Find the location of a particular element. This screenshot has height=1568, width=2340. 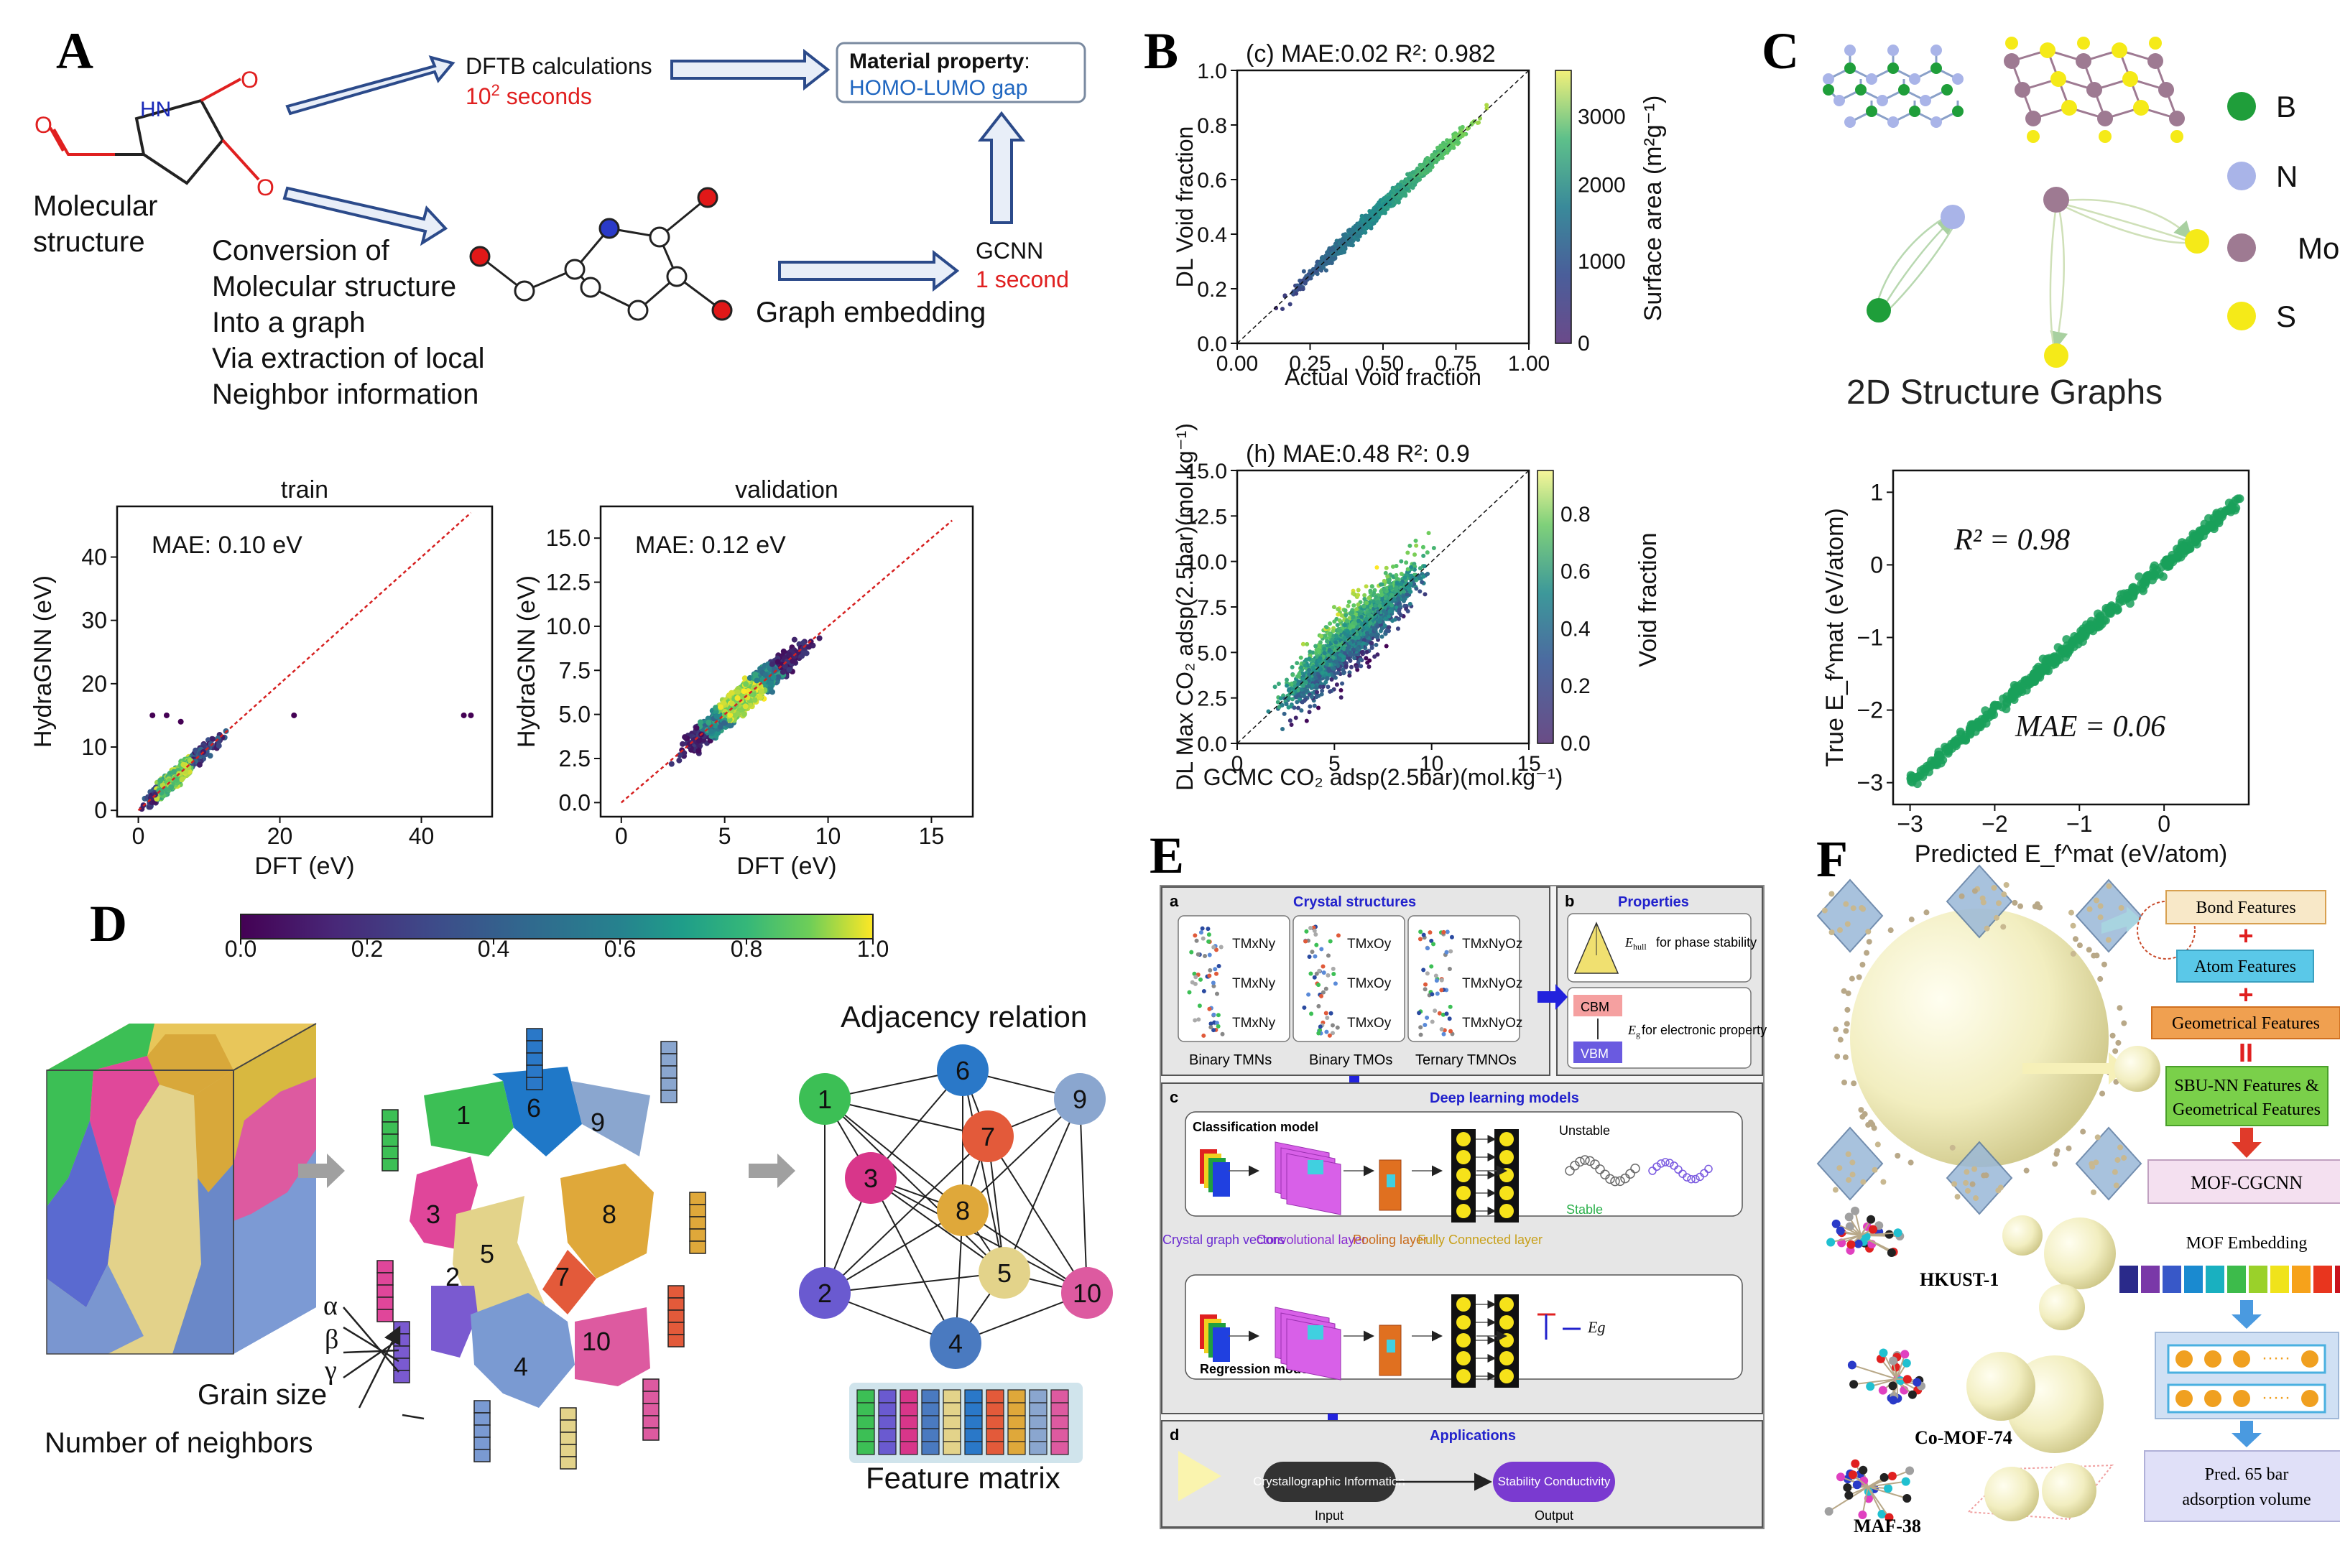

panel-label-f: F is located at coordinates (1832, 859).